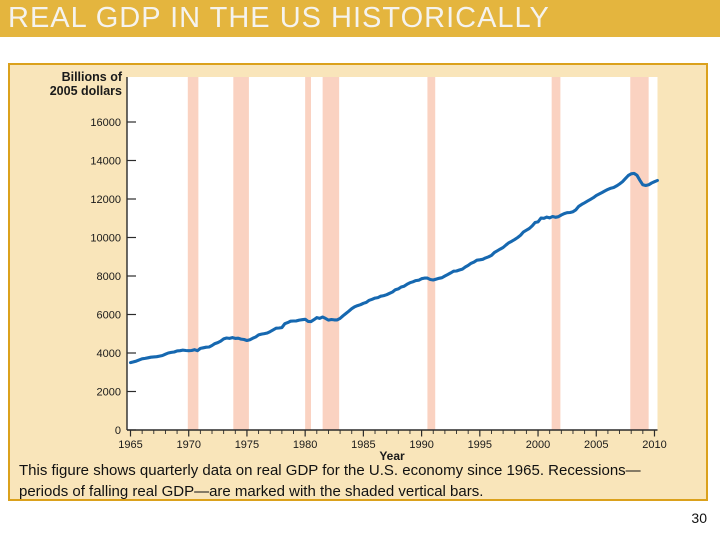 The width and height of the screenshot is (720, 540). Describe the element at coordinates (85, 91) in the screenshot. I see `y-axis-unit-label-line2: 2005 dollars` at that location.